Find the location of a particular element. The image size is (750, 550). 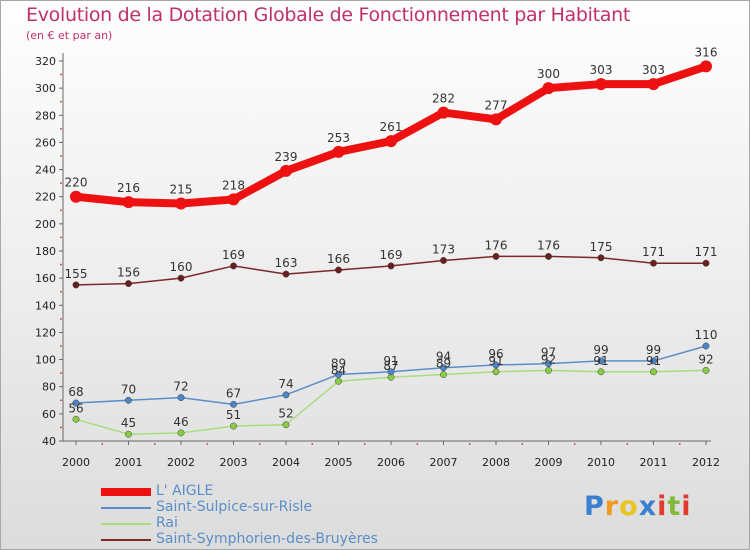

logo-letter: t is located at coordinates (674, 506).